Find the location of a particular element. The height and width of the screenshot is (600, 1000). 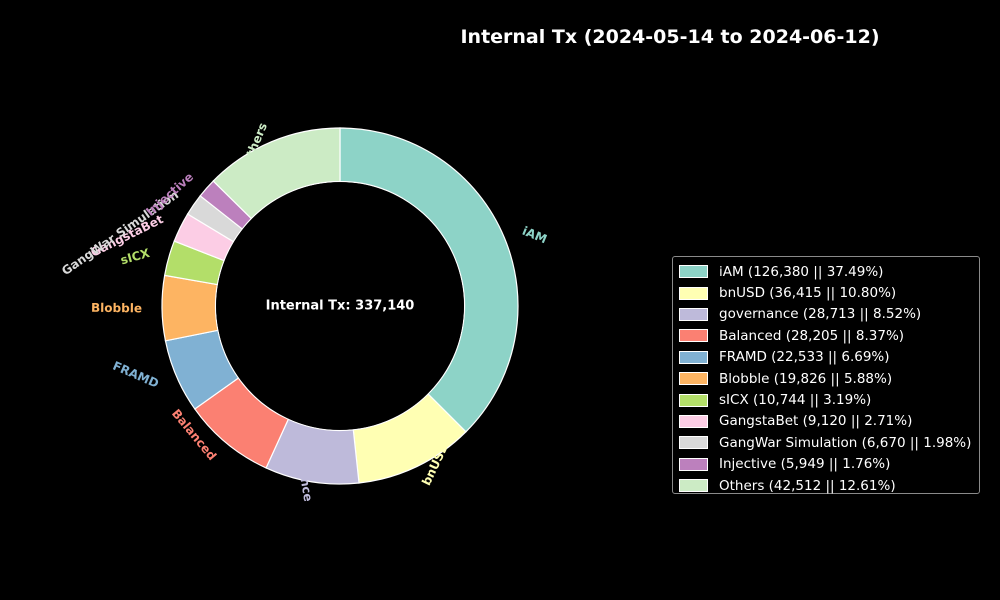

legend-item: Balanced (28,205 || 8.37%) is located at coordinates (829, 335).